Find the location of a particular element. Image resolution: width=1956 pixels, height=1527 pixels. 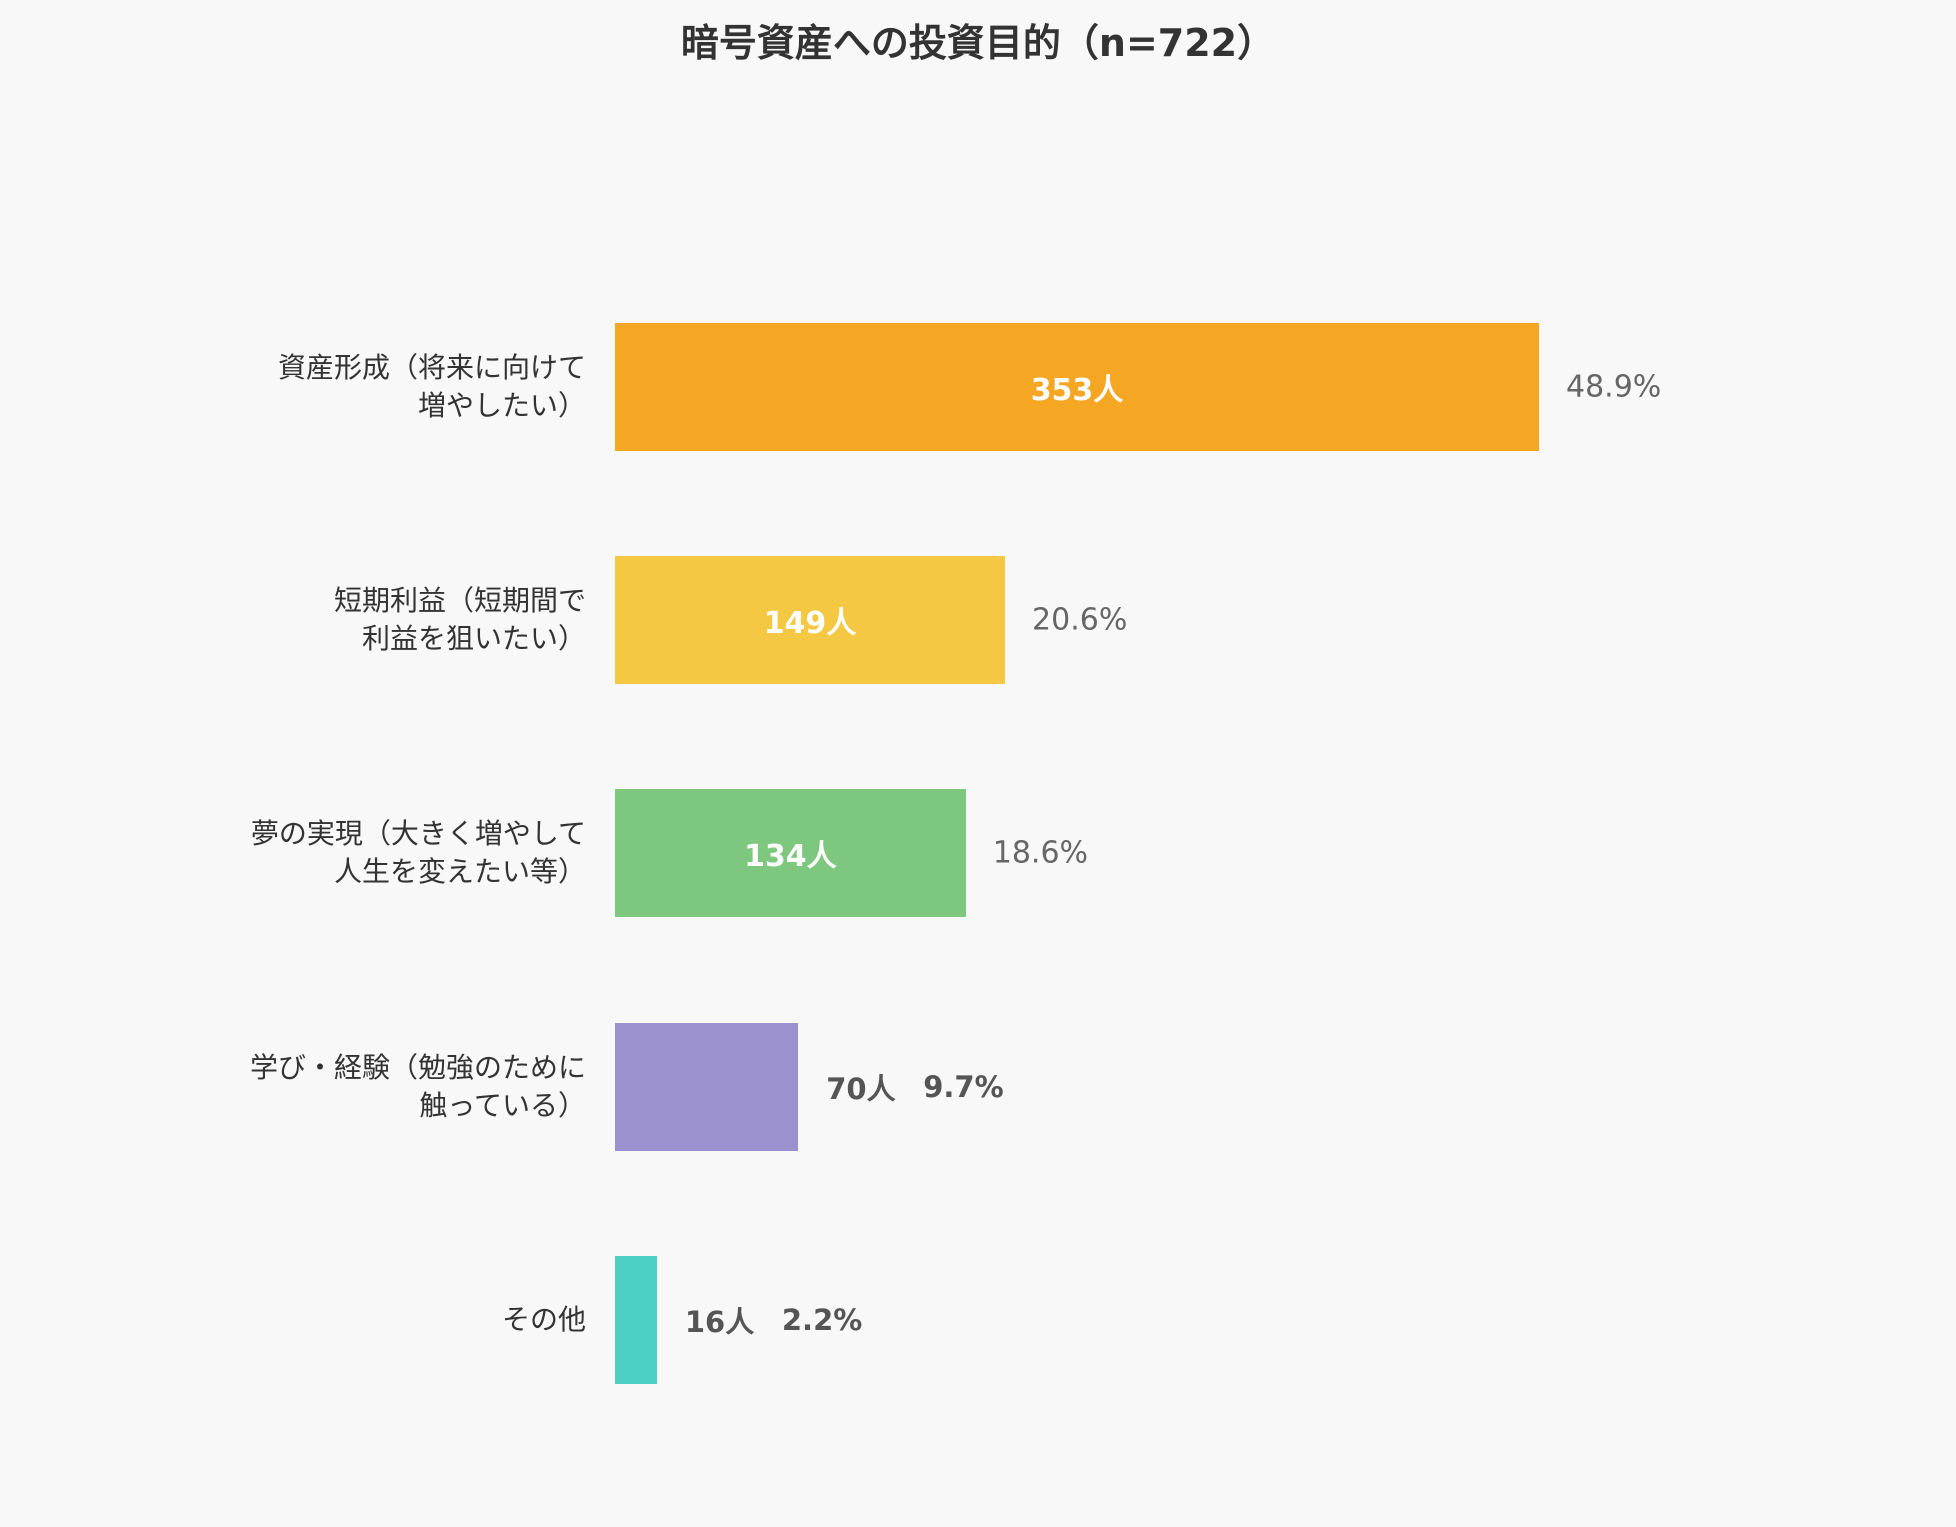

category-label: その他 is located at coordinates (544, 1320).